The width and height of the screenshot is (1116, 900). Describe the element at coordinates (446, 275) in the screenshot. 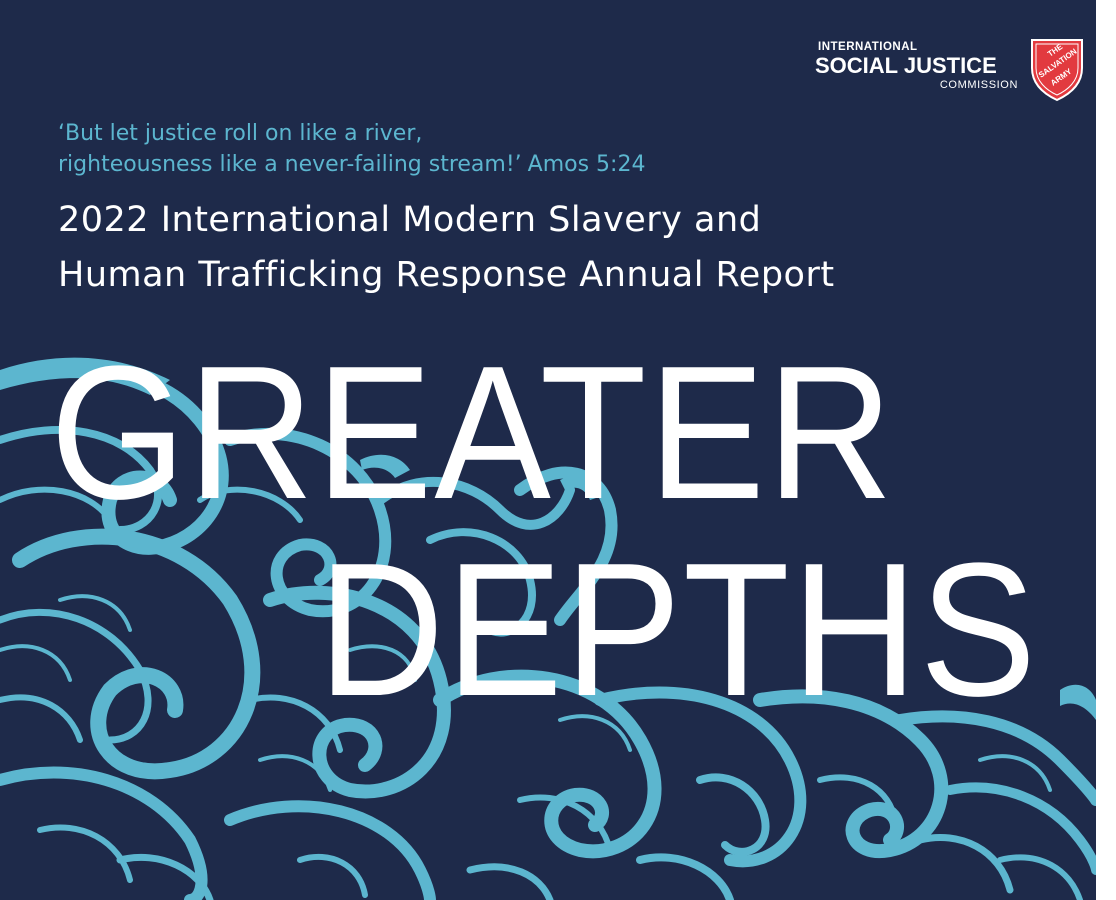

I see `report-title-line-2: Human Trafficking Response Annual Report` at that location.